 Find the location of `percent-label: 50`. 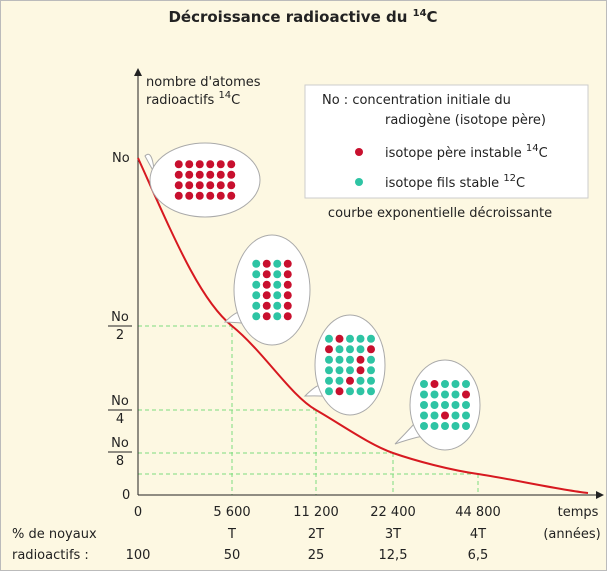

percent-label: 50 is located at coordinates (232, 555).